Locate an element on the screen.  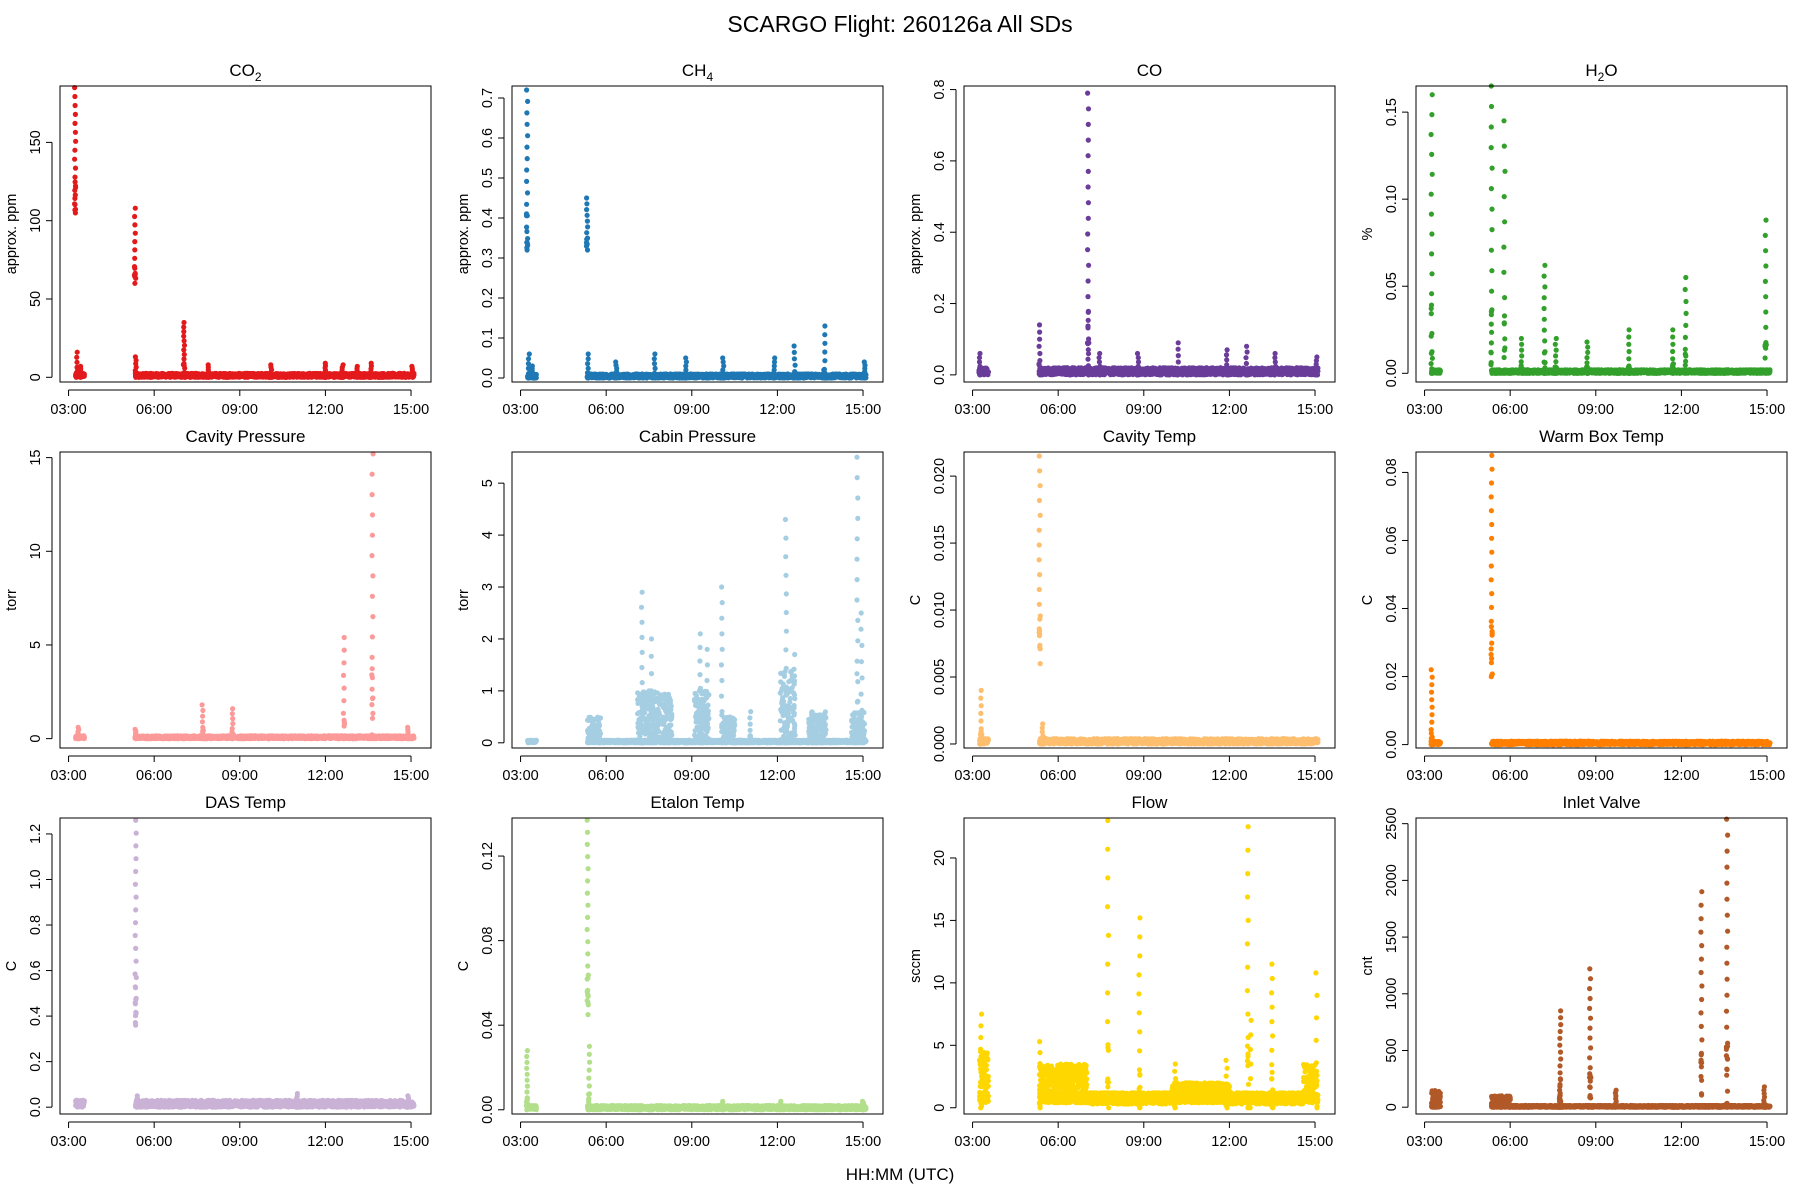
y-tick-label: 0.6 is located at coordinates (940, 161).